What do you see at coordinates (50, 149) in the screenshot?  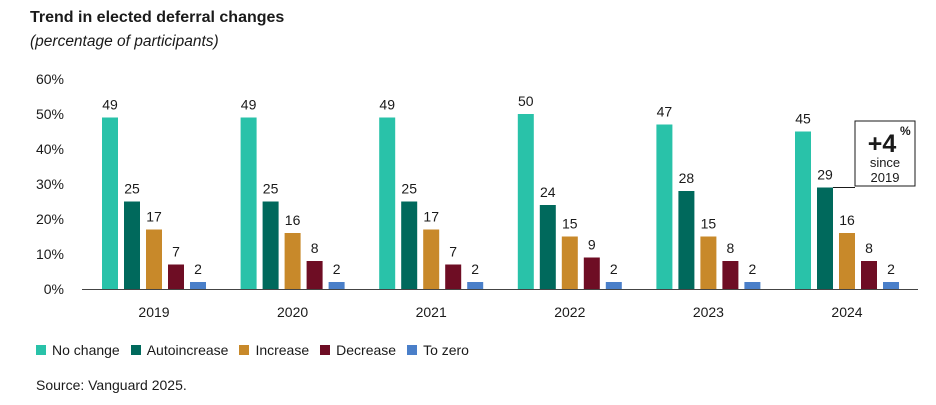 I see `y-tick-label: 40%` at bounding box center [50, 149].